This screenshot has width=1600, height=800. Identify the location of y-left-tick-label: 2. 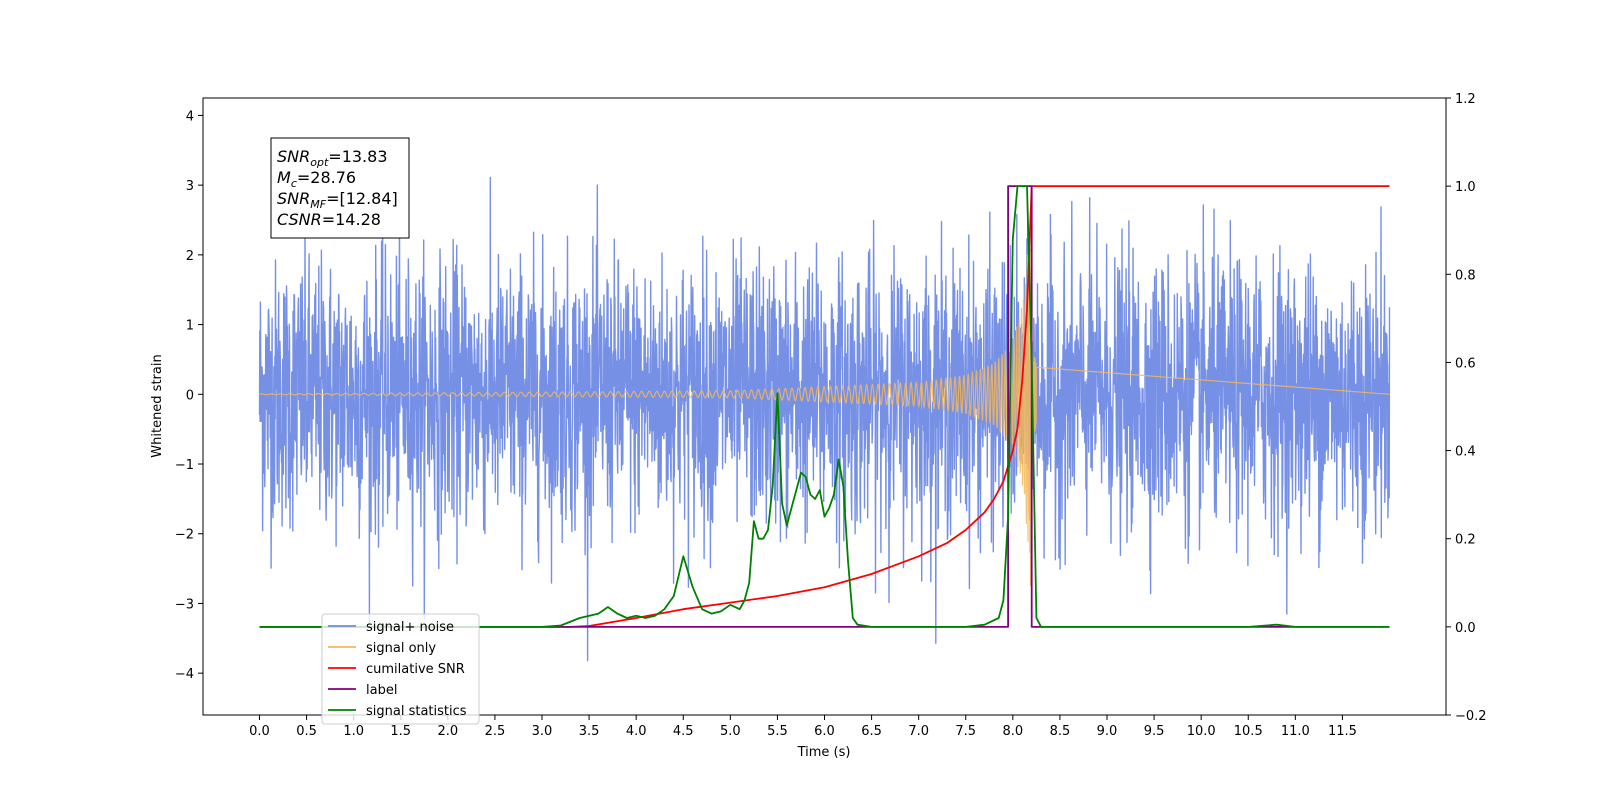
(190, 256).